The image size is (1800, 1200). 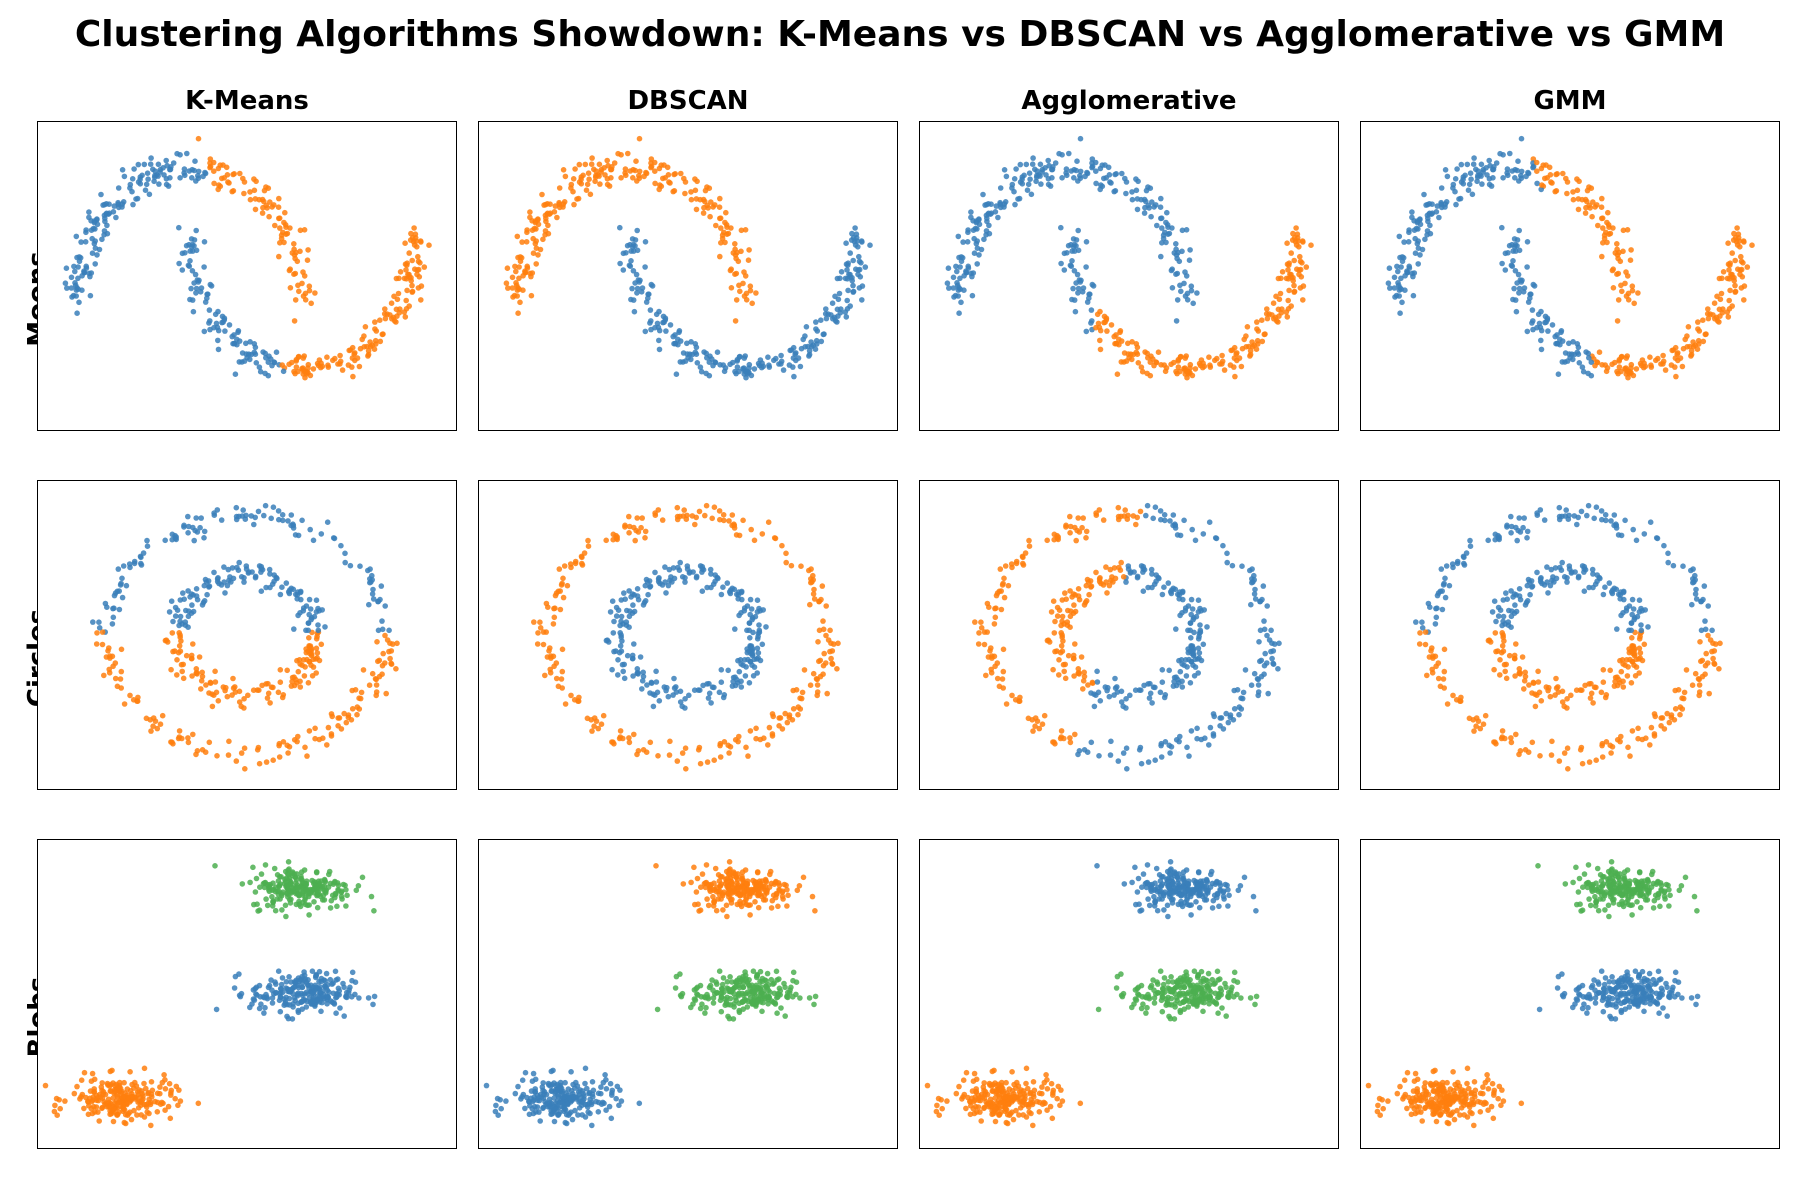 What do you see at coordinates (247, 258) in the screenshot?
I see `scatter-plot` at bounding box center [247, 258].